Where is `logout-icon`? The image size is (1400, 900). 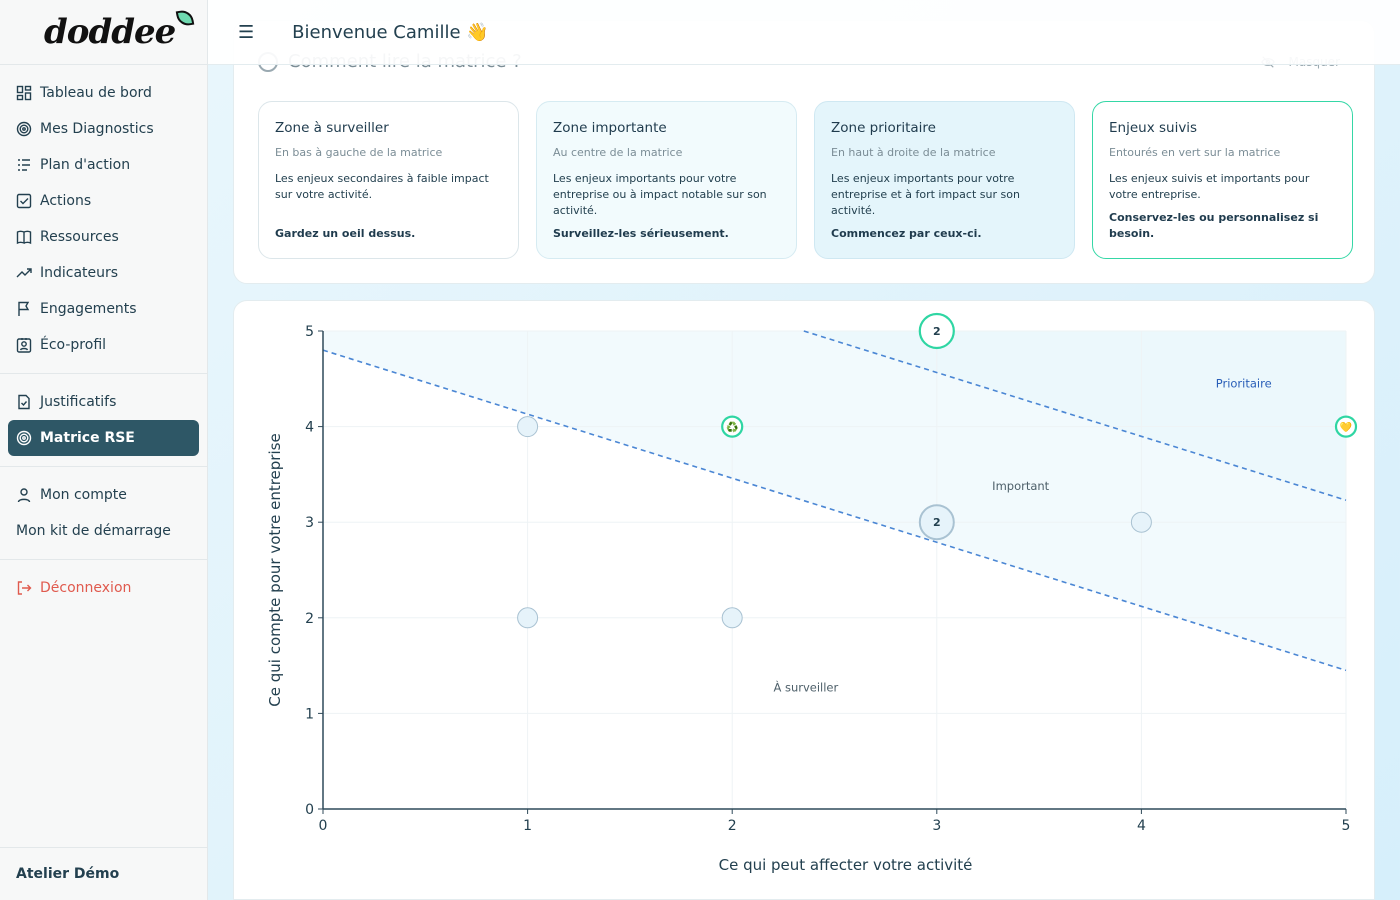 logout-icon is located at coordinates (24, 588).